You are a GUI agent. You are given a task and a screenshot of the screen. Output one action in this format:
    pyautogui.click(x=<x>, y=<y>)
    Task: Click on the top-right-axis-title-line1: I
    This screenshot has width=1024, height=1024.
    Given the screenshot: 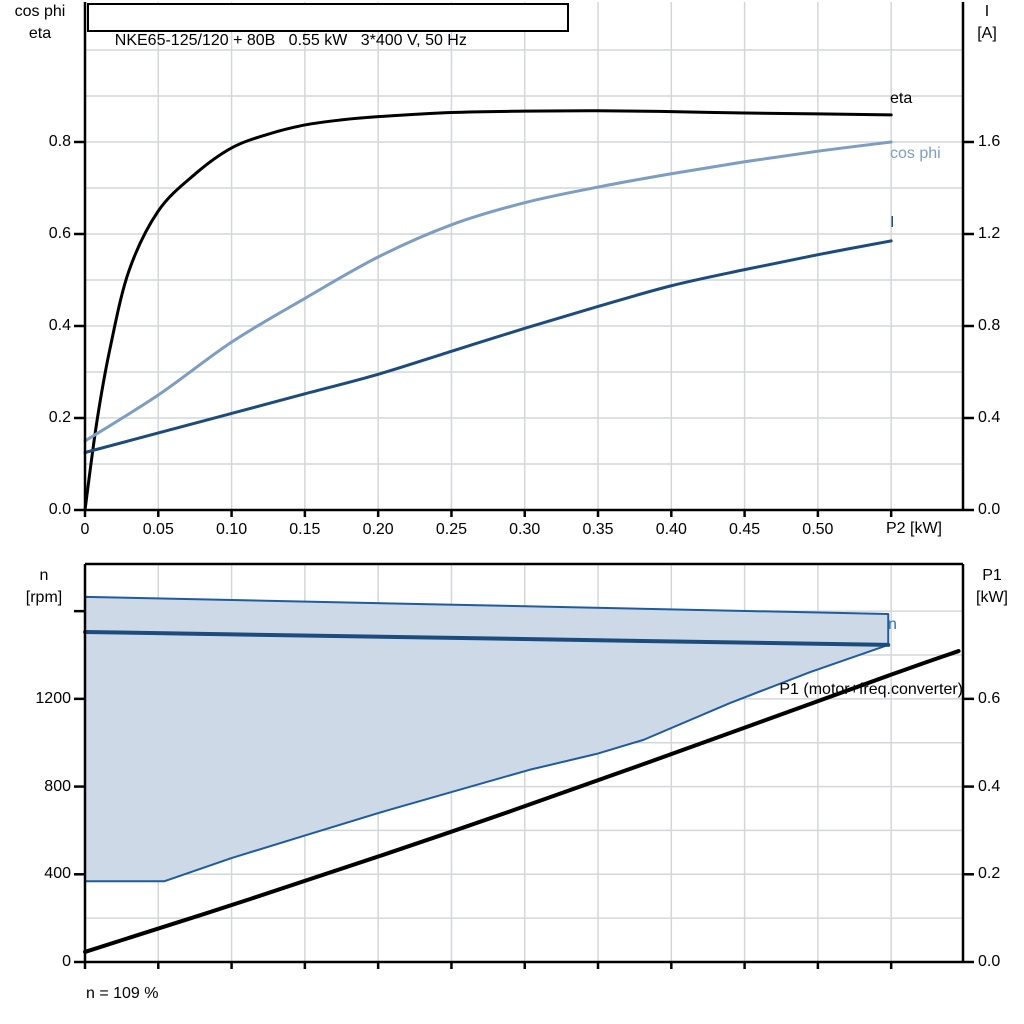 What is the action you would take?
    pyautogui.click(x=987, y=11)
    